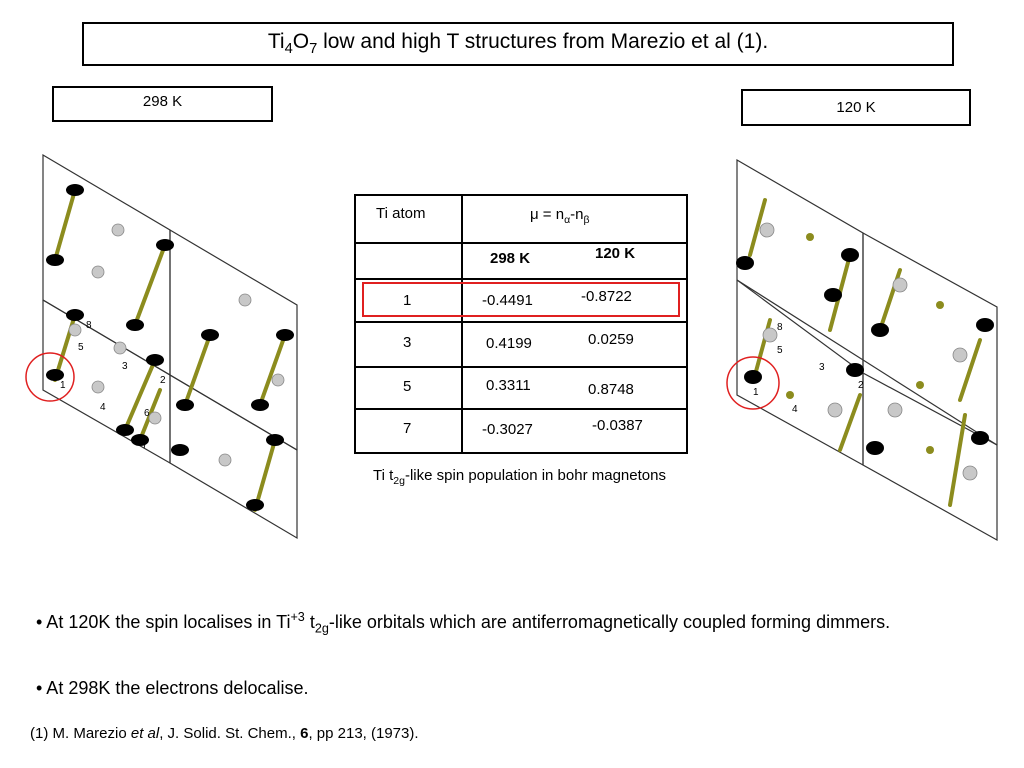  I want to click on table-row-value-120: -0.0387, so click(617, 425).